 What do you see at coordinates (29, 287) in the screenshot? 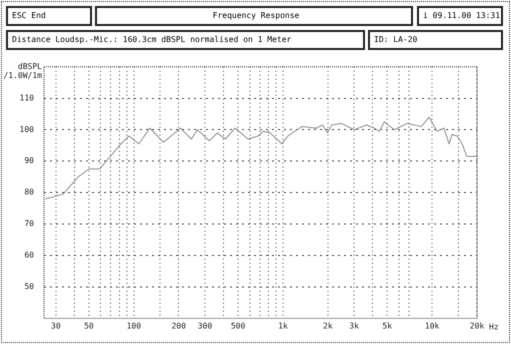
I see `y-tick-label: 50` at bounding box center [29, 287].